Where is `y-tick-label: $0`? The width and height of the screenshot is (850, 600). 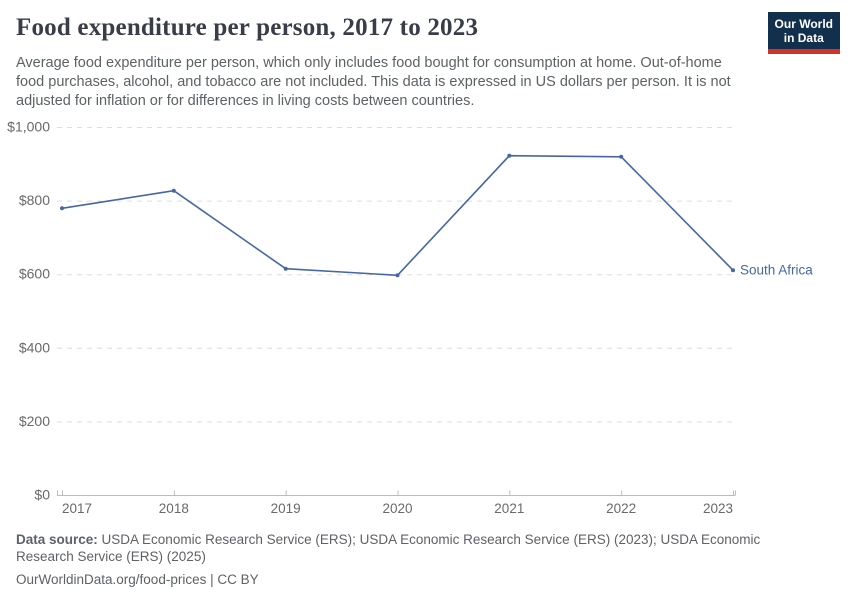 y-tick-label: $0 is located at coordinates (42, 495).